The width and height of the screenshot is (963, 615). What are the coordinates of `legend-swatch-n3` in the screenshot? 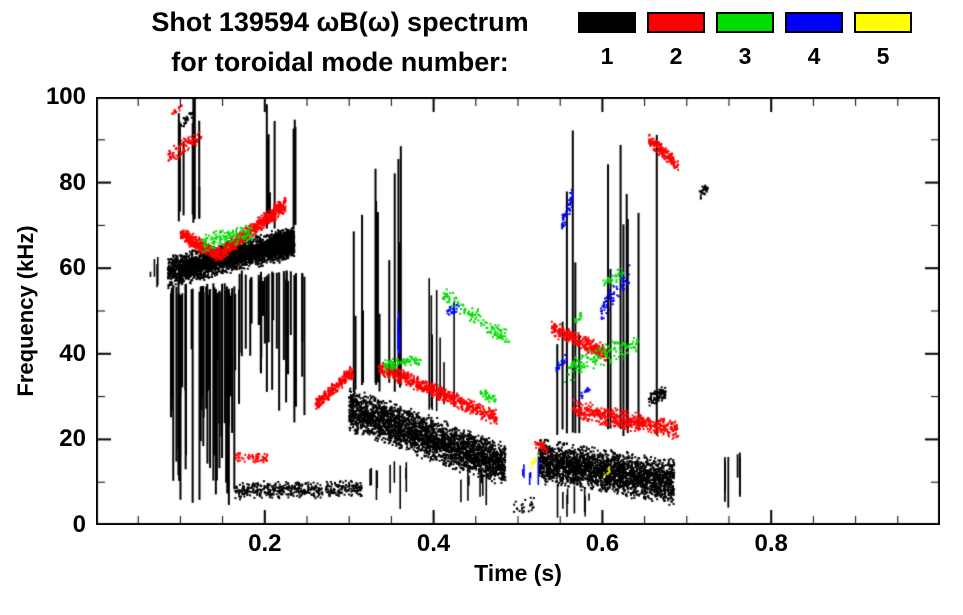 It's located at (745, 22).